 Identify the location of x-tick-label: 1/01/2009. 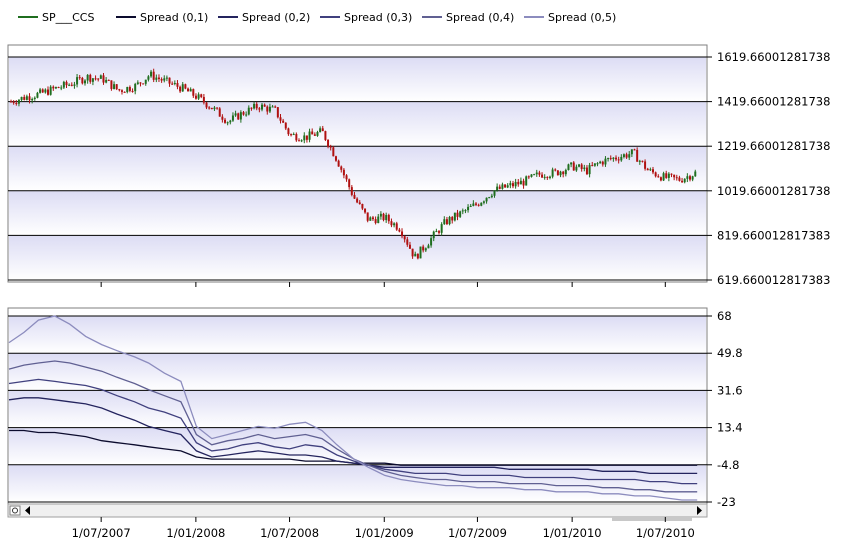
(384, 533).